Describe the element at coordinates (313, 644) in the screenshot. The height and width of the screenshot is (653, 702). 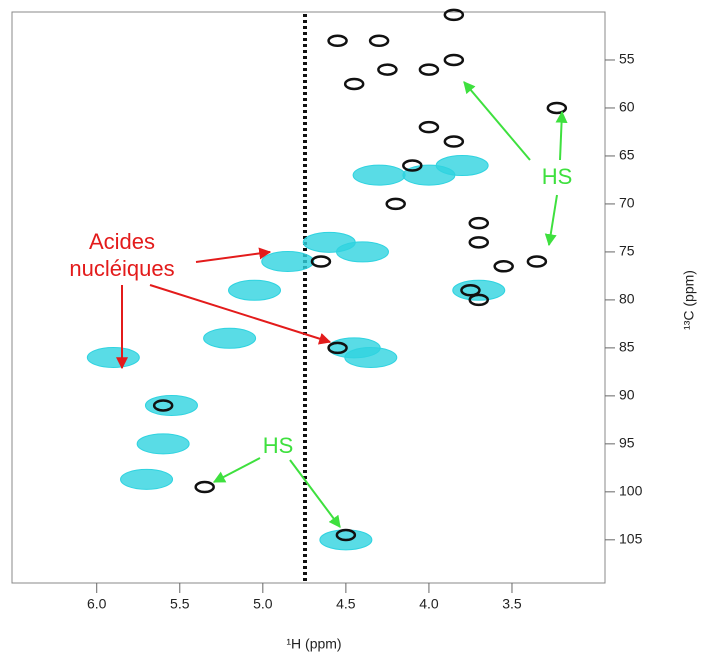
I see `x-axis-label: ¹H (ppm)` at that location.